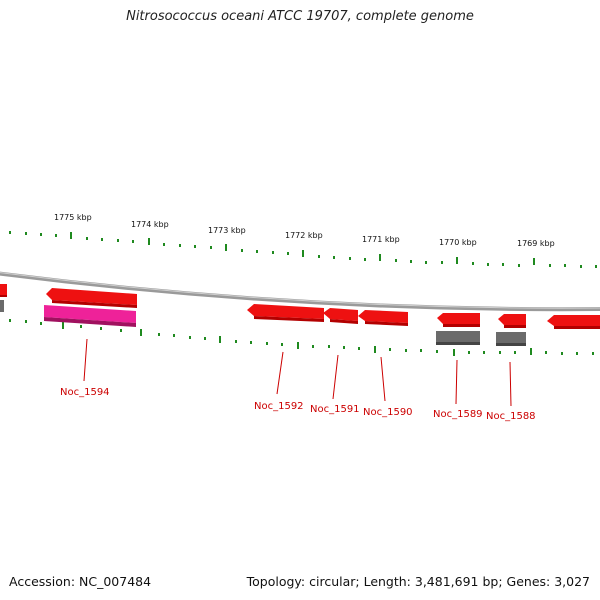 This screenshot has width=600, height=600. What do you see at coordinates (80, 581) in the screenshot?
I see `accession-text: Accession: NC_007484` at bounding box center [80, 581].